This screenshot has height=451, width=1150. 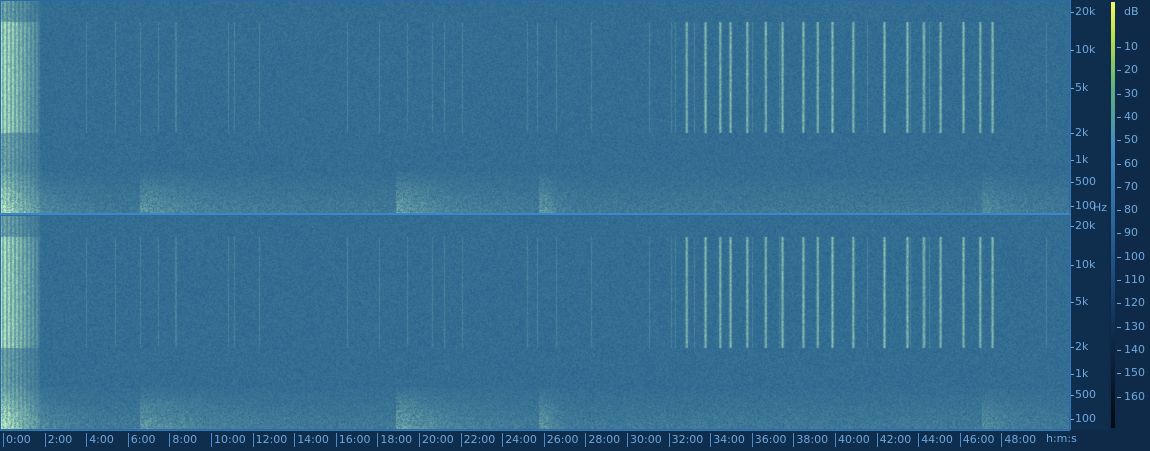 What do you see at coordinates (142, 440) in the screenshot?
I see `time-label: 6:00` at bounding box center [142, 440].